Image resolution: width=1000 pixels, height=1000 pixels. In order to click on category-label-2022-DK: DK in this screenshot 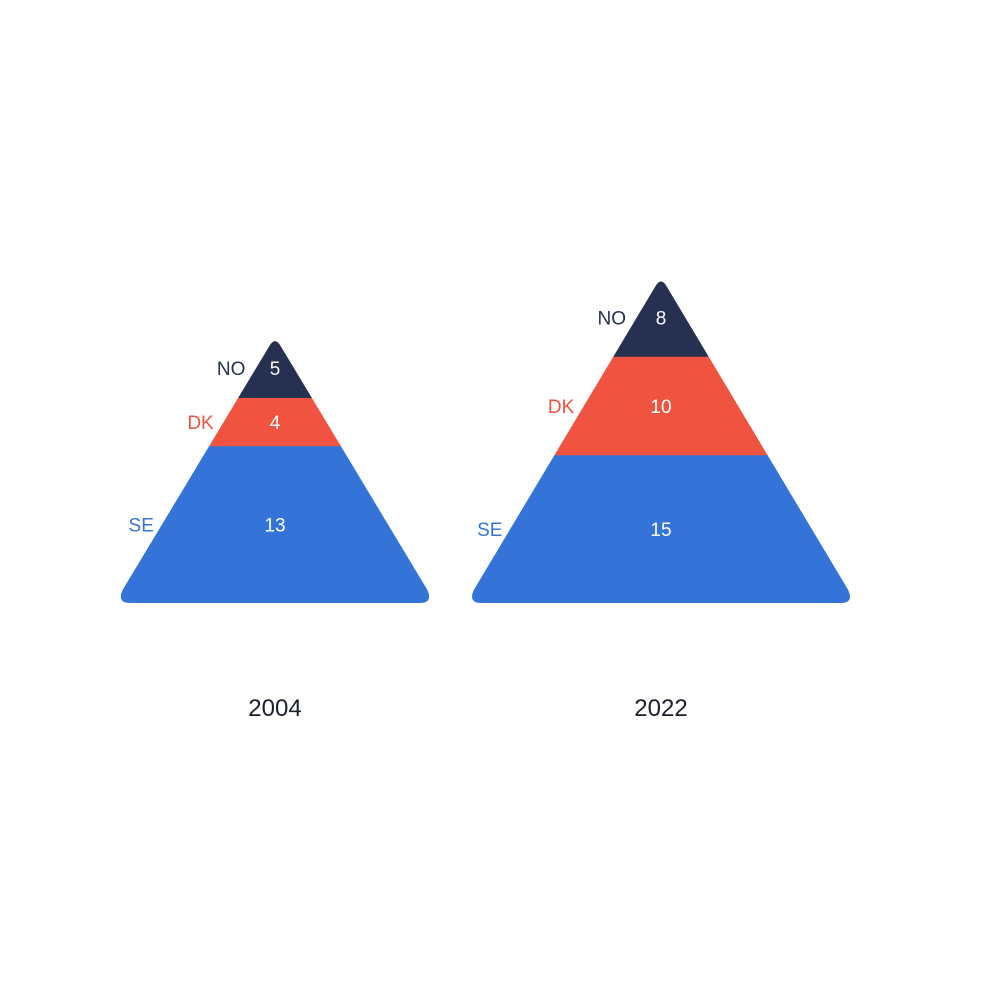, I will do `click(561, 407)`.